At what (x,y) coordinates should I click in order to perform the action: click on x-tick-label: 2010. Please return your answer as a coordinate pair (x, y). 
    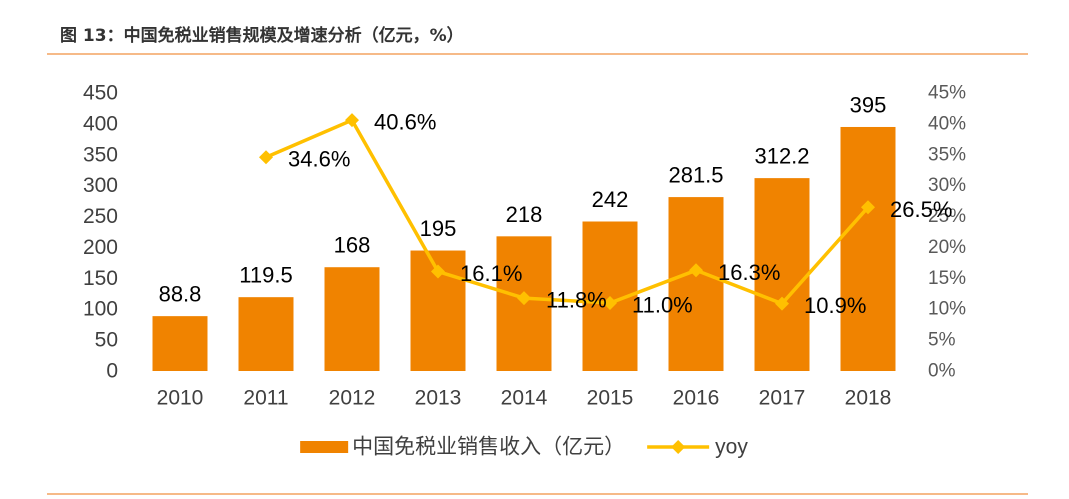
    Looking at the image, I should click on (180, 398).